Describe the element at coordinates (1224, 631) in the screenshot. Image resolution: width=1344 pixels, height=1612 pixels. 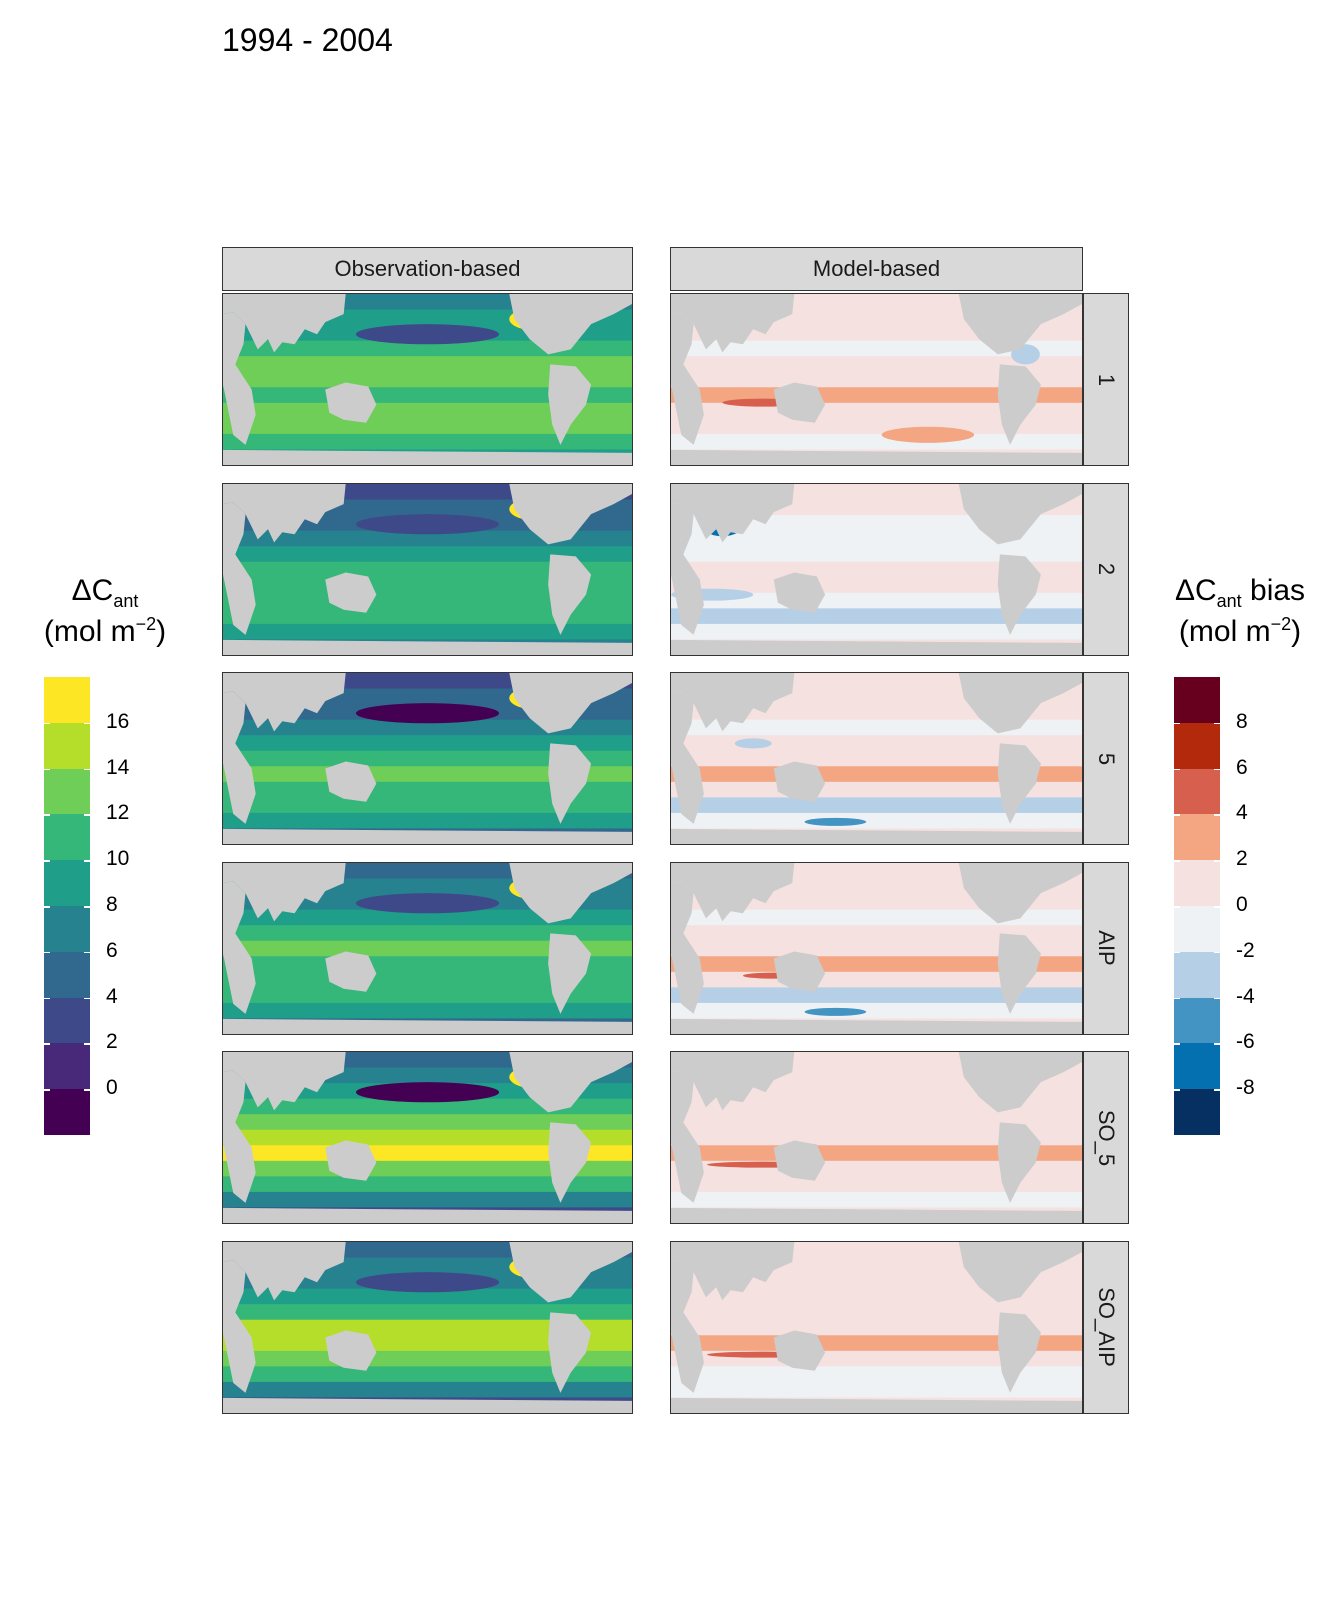
I see `legend-right-unit: (mol m` at that location.